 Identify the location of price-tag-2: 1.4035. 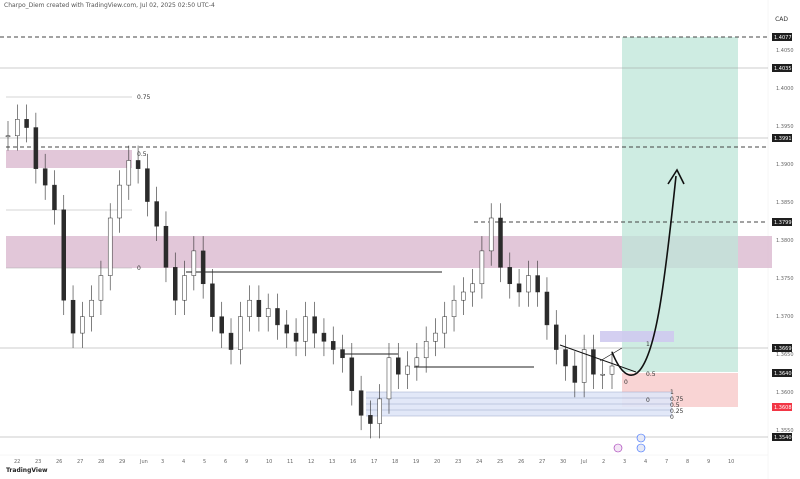
(783, 69).